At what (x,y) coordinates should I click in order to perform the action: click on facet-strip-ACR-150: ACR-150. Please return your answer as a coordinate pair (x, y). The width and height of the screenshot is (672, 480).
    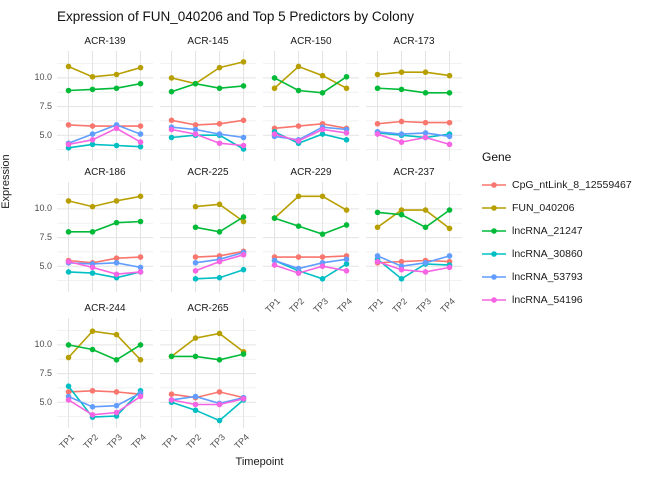
    Looking at the image, I should click on (311, 41).